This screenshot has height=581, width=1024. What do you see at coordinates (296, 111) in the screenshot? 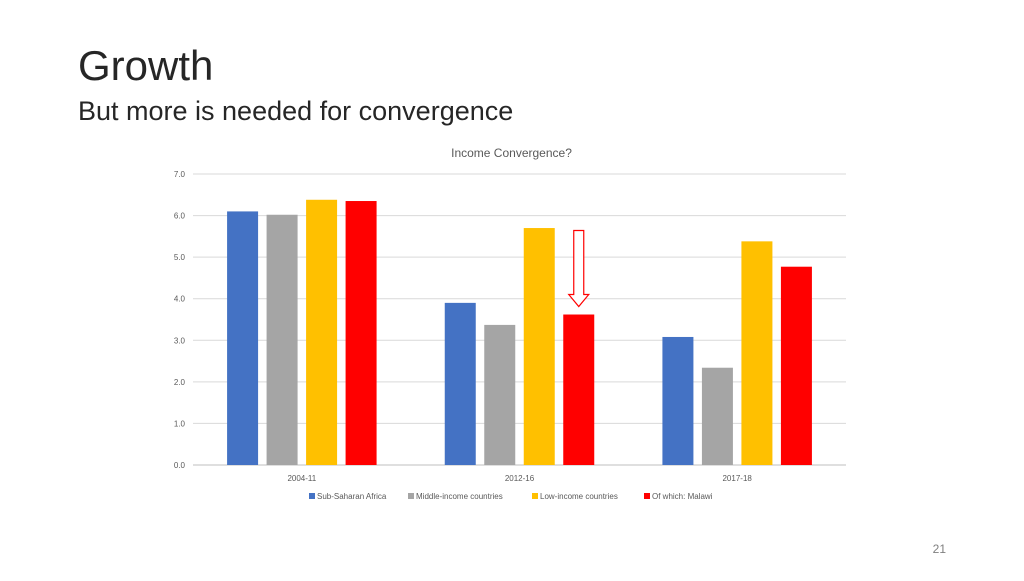
I see `slide-subtitle: But more is needed for convergence` at bounding box center [296, 111].